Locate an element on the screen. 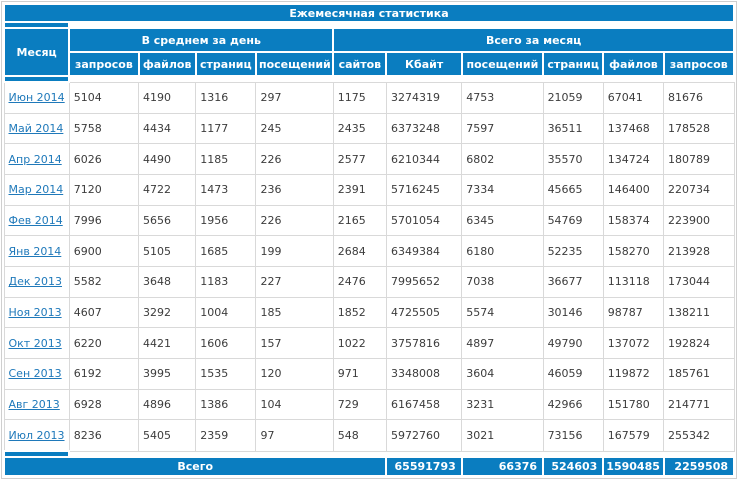 The height and width of the screenshot is (481, 738). group-header-monthly-totals: Всего за месяц is located at coordinates (533, 40).